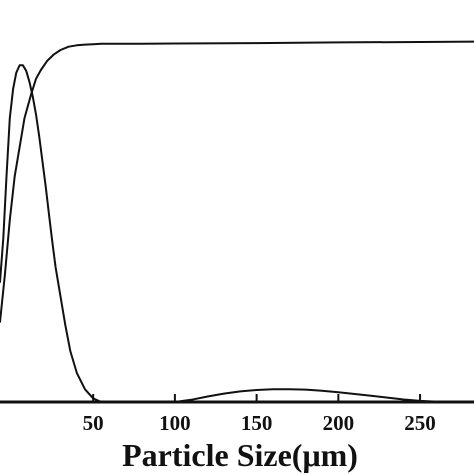 This screenshot has height=474, width=474. What do you see at coordinates (240, 455) in the screenshot?
I see `x-axis-title: Particle Size(μm)` at bounding box center [240, 455].